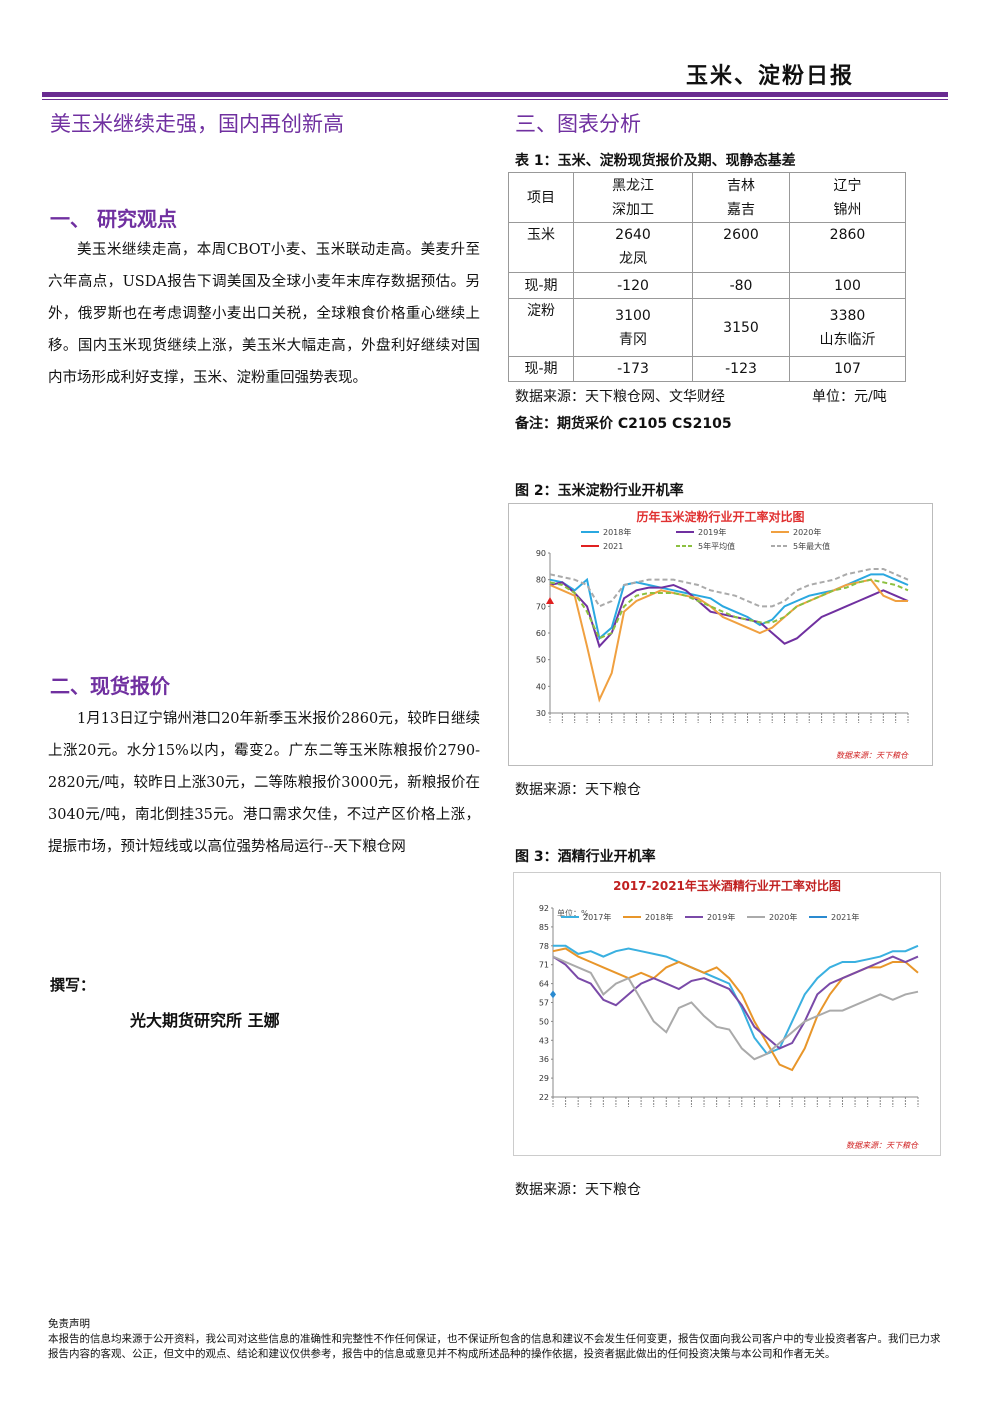 This screenshot has width=992, height=1403. I want to click on y-tick-label: 78, so click(544, 946).